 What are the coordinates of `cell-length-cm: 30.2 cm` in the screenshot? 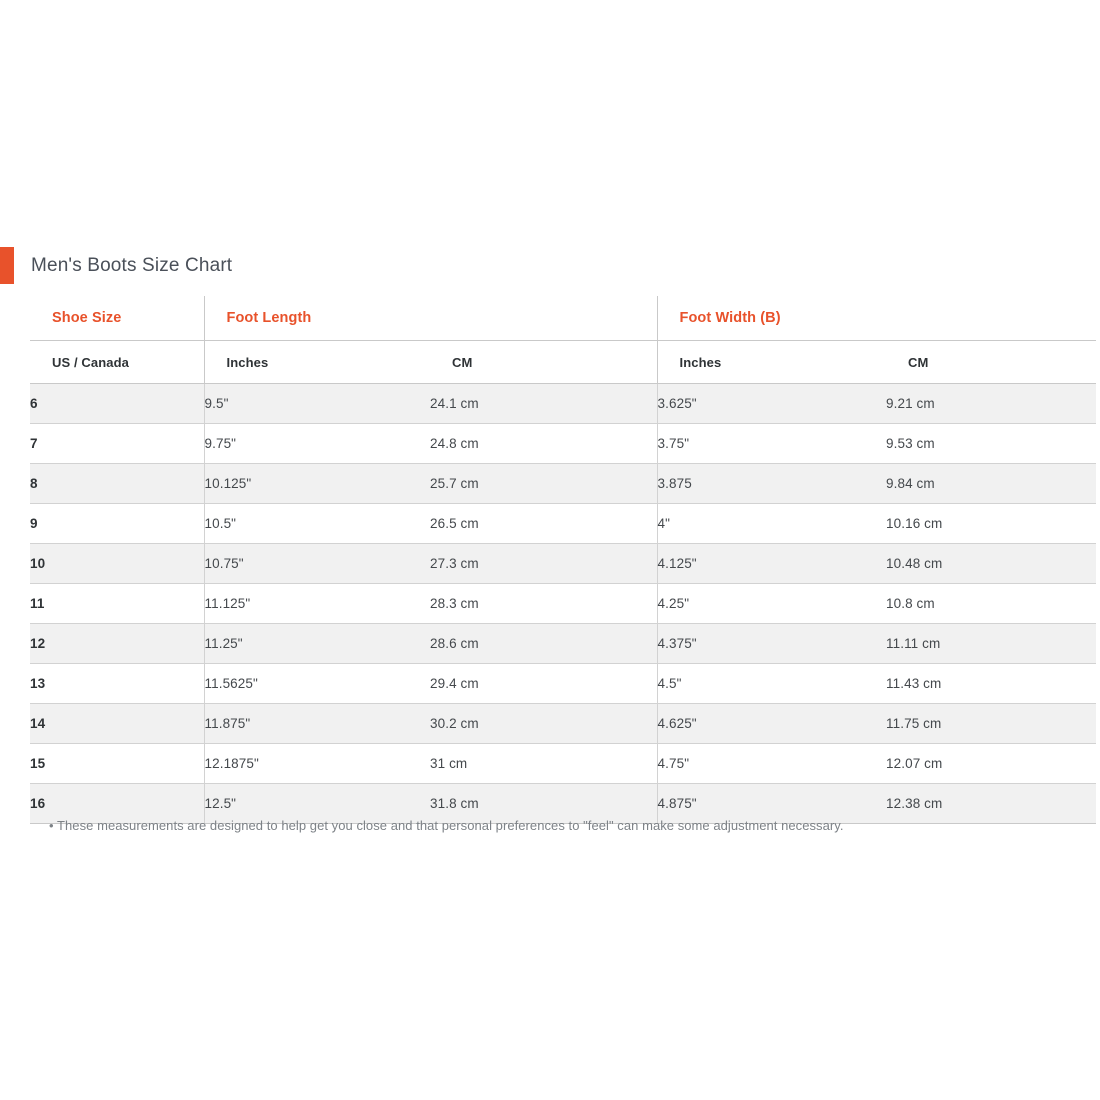 It's located at (544, 723).